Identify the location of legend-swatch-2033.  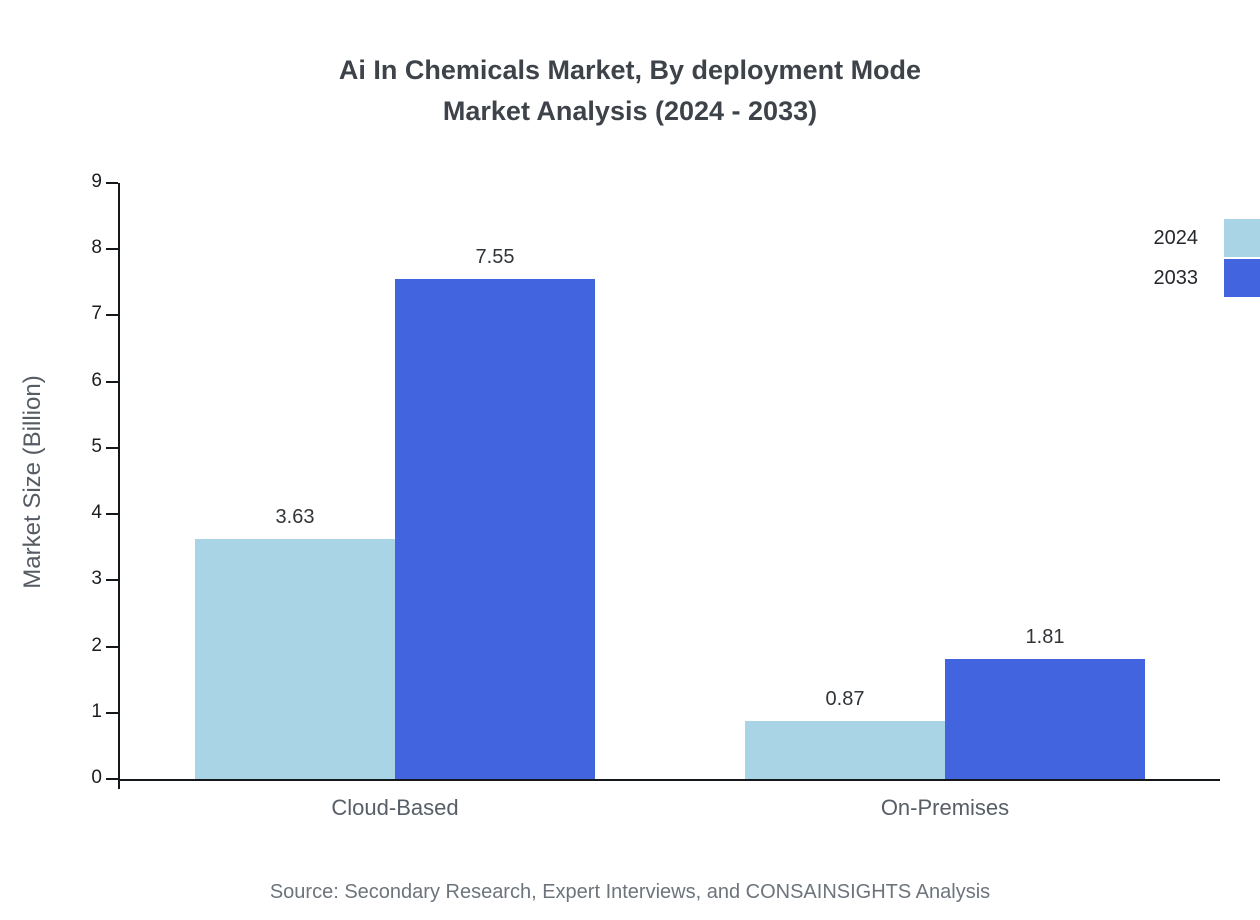
(1242, 278).